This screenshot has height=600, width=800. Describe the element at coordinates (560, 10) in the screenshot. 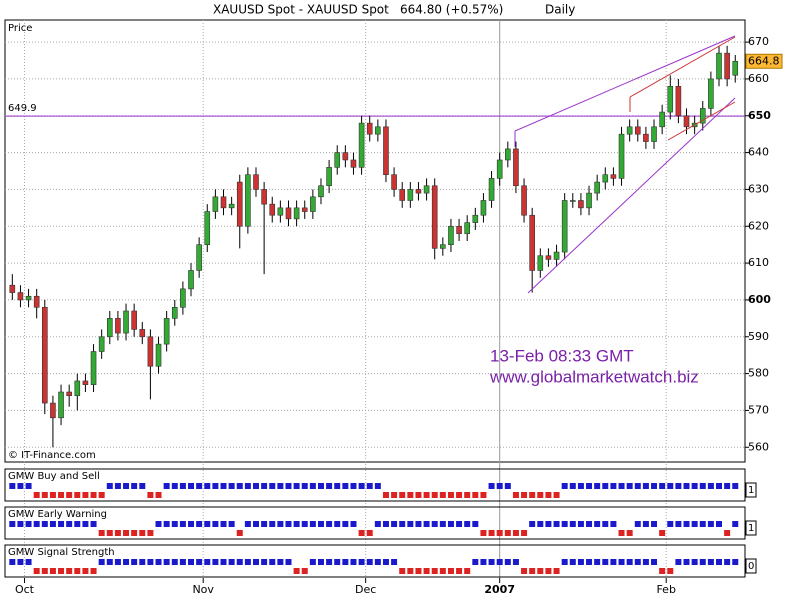

I see `period: Daily` at that location.